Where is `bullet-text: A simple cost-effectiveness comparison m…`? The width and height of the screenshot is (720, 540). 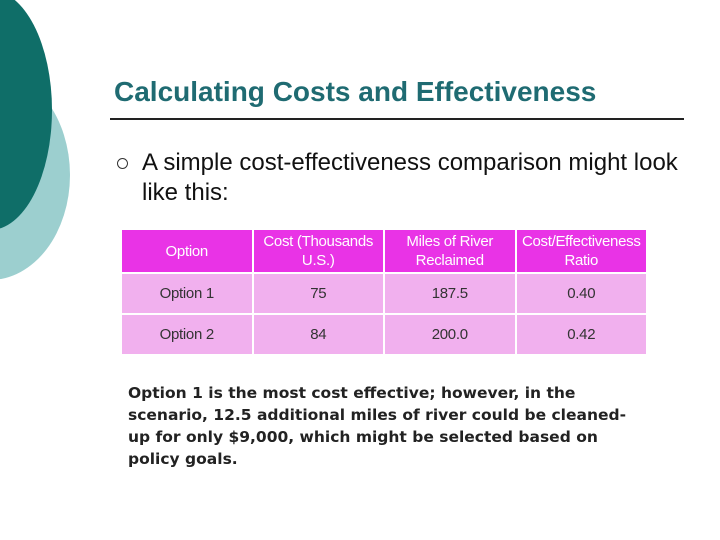 bullet-text: A simple cost-effectiveness comparison m… is located at coordinates (410, 177).